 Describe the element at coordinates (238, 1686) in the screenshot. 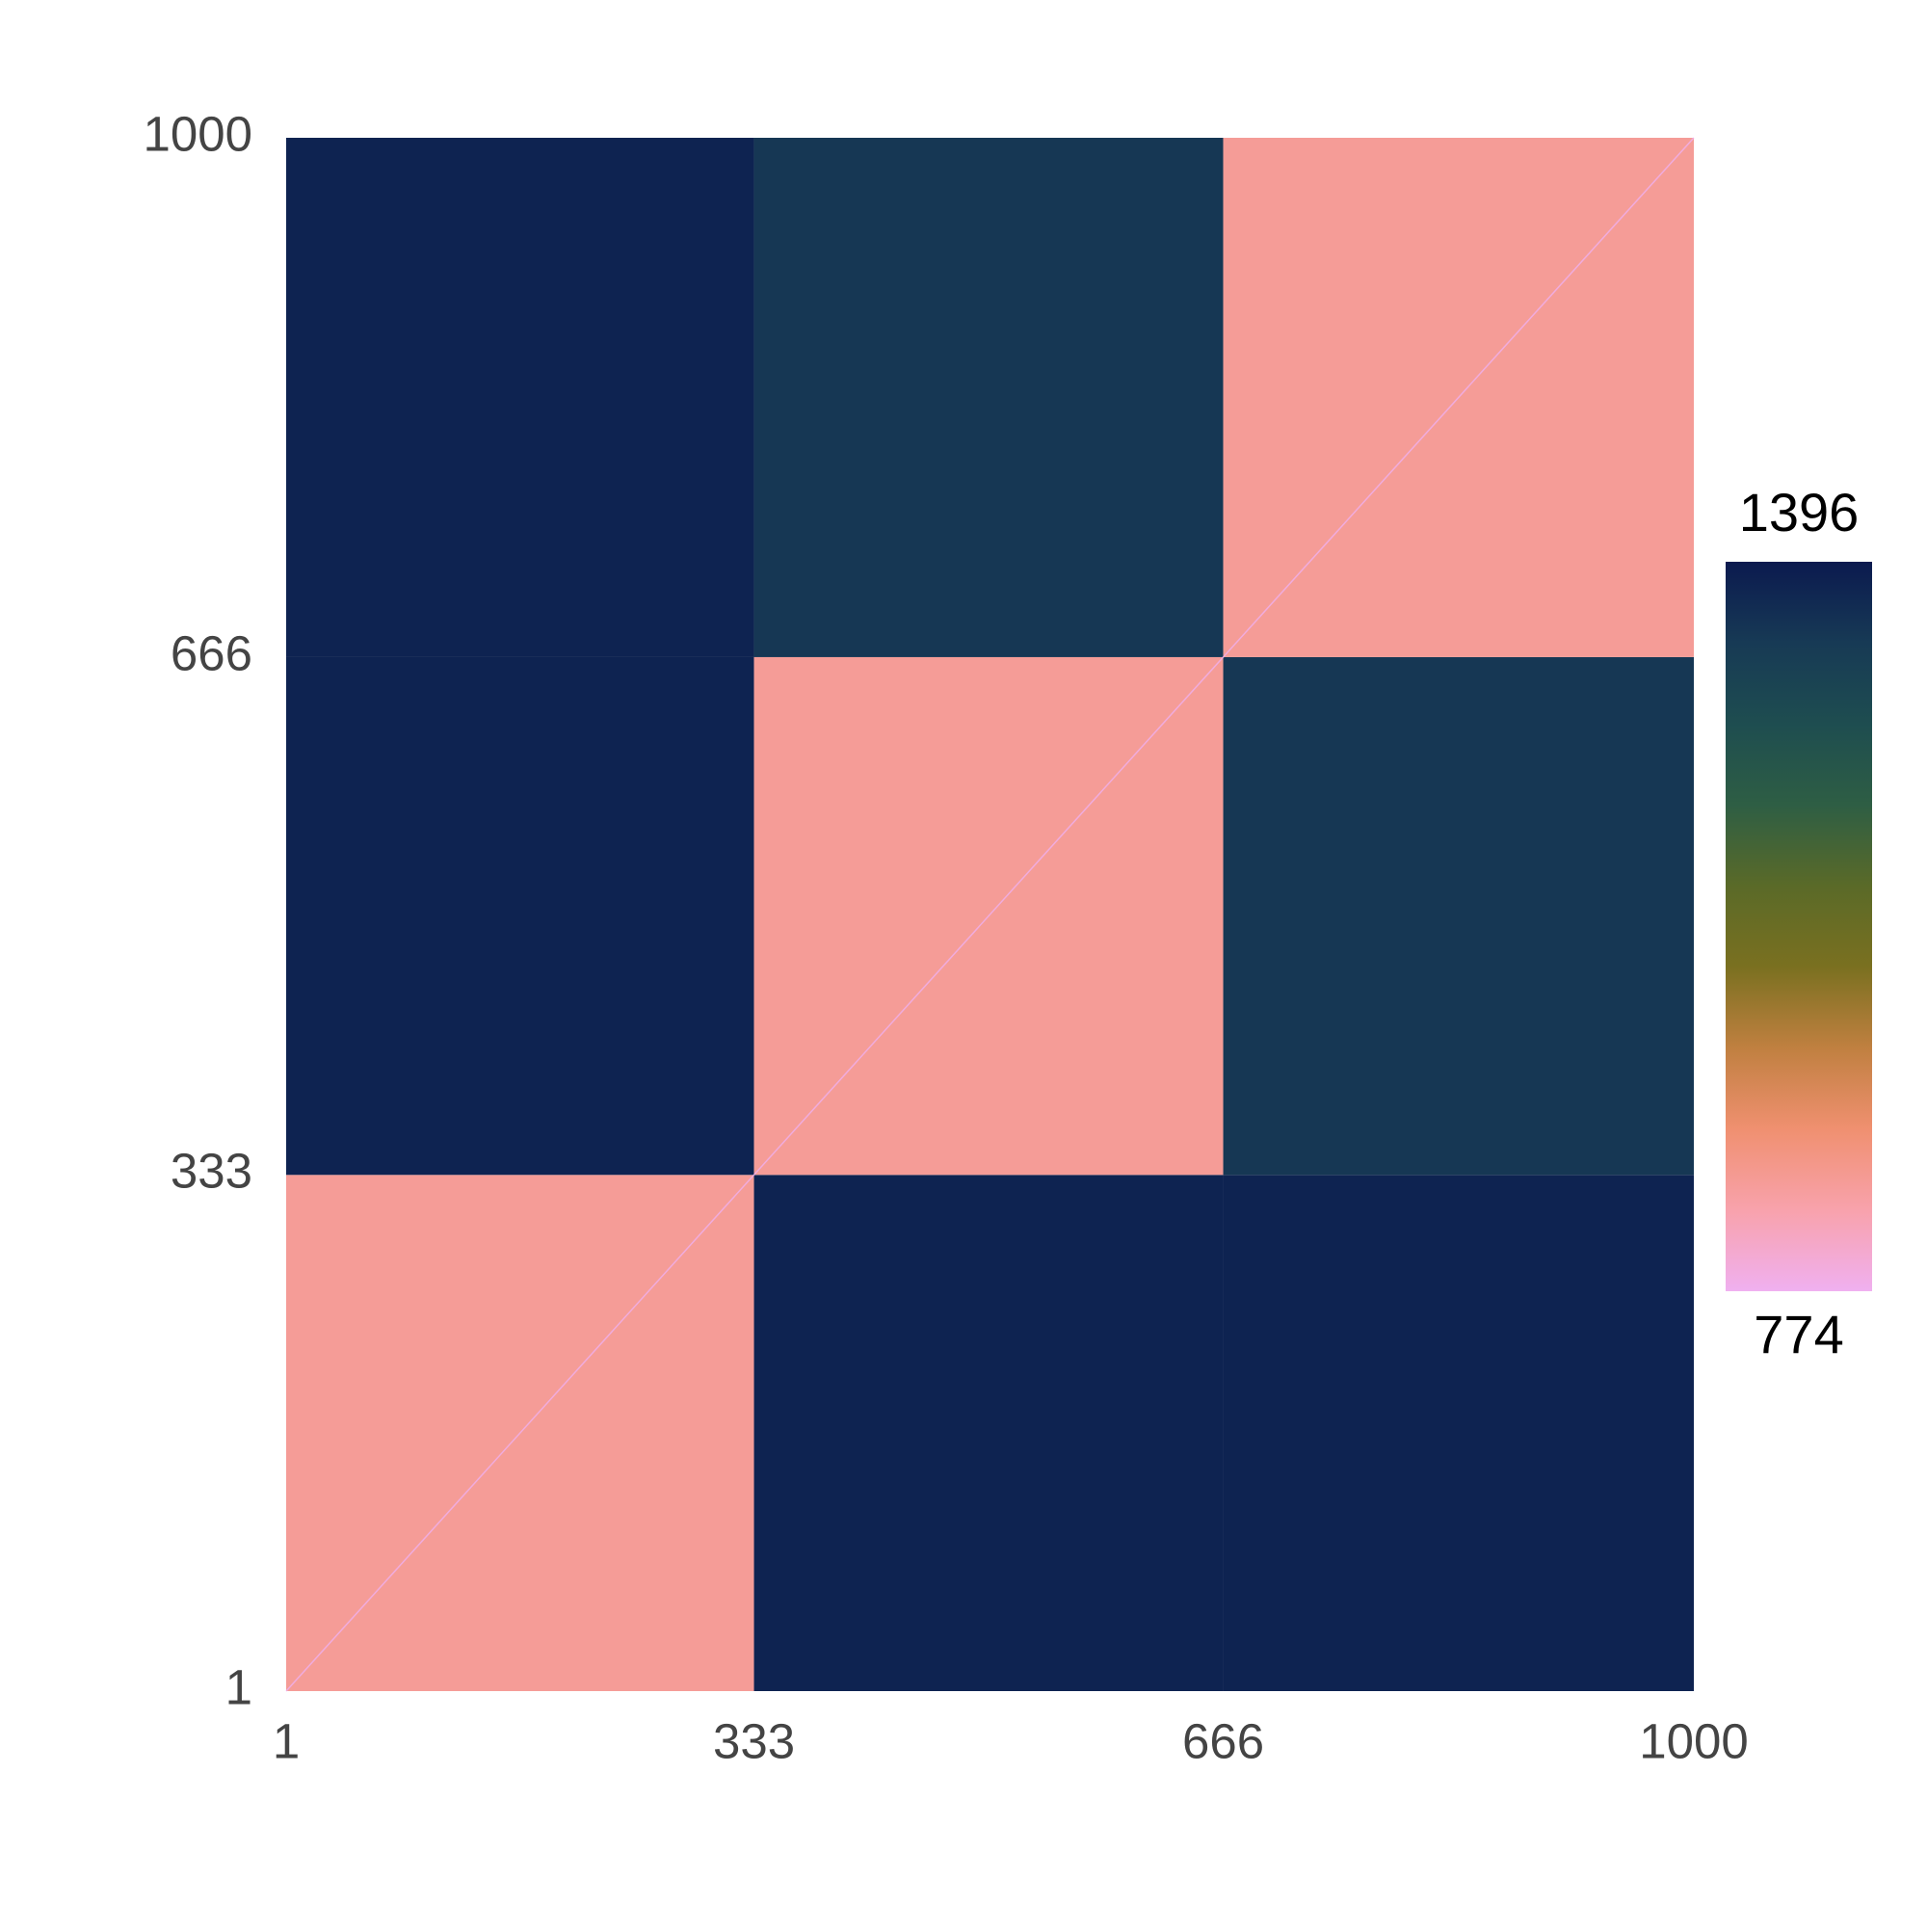

I see `y-tick-label: 1` at that location.